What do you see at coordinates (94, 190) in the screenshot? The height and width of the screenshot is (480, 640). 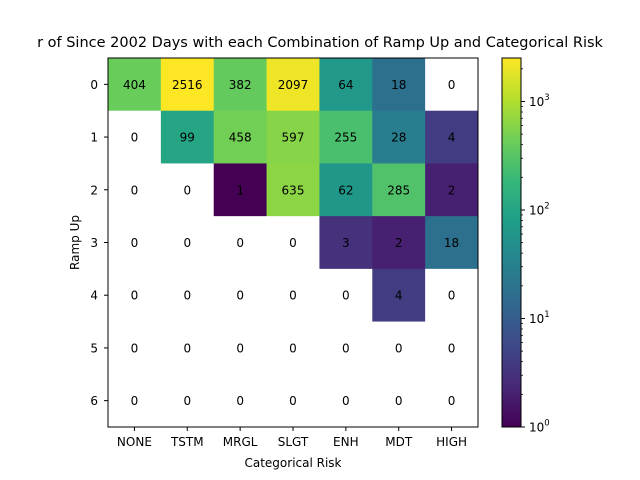 I see `y-tick-label: 2` at bounding box center [94, 190].